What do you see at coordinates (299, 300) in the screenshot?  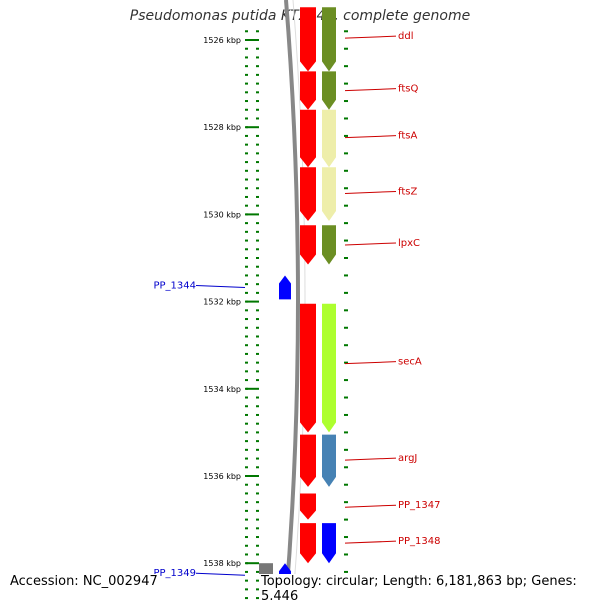 I see `backbone-inner-curve` at bounding box center [299, 300].